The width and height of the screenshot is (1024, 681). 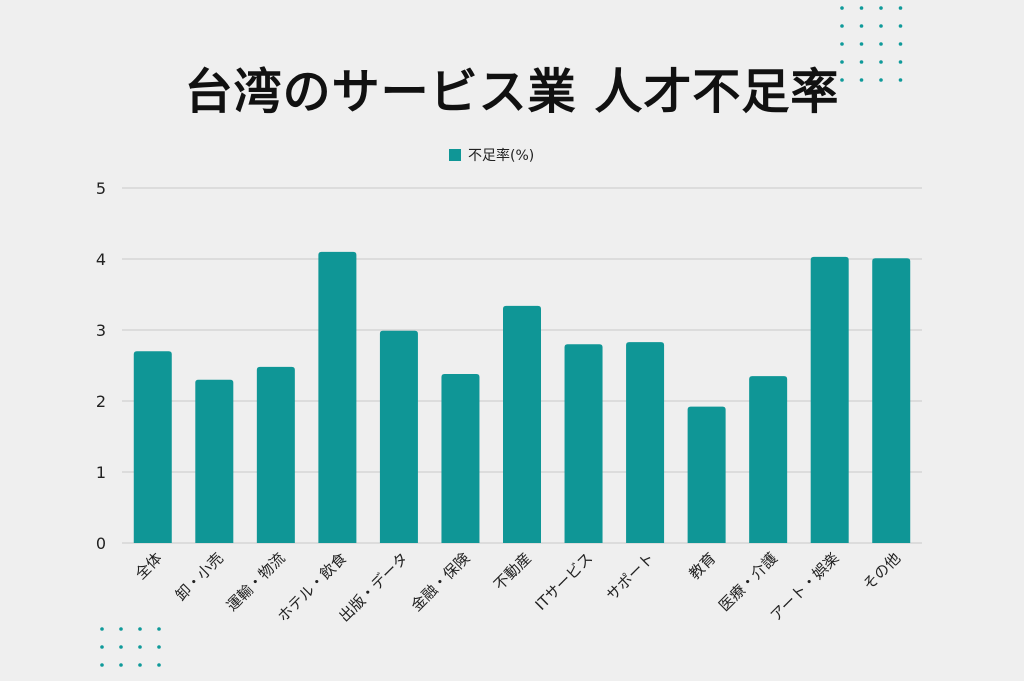 What do you see at coordinates (101, 259) in the screenshot?
I see `y-tick-label: 4` at bounding box center [101, 259].